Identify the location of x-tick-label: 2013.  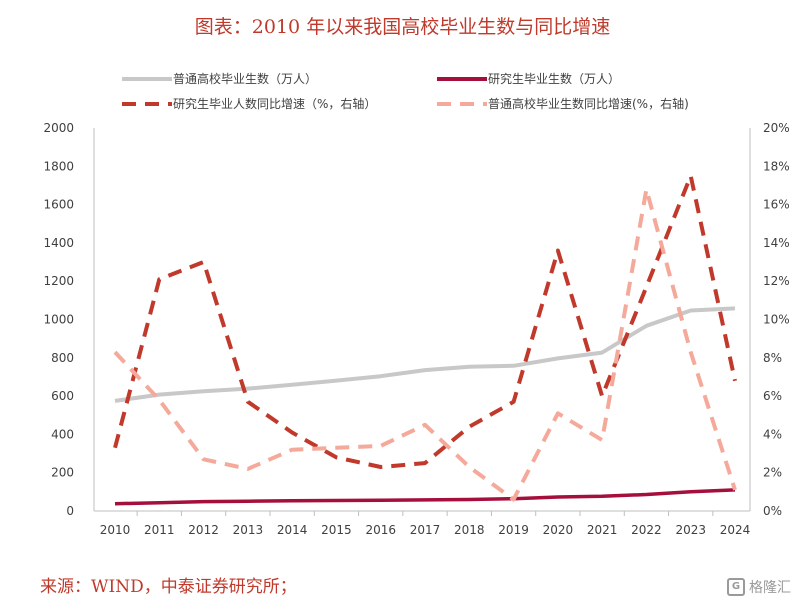
(248, 530).